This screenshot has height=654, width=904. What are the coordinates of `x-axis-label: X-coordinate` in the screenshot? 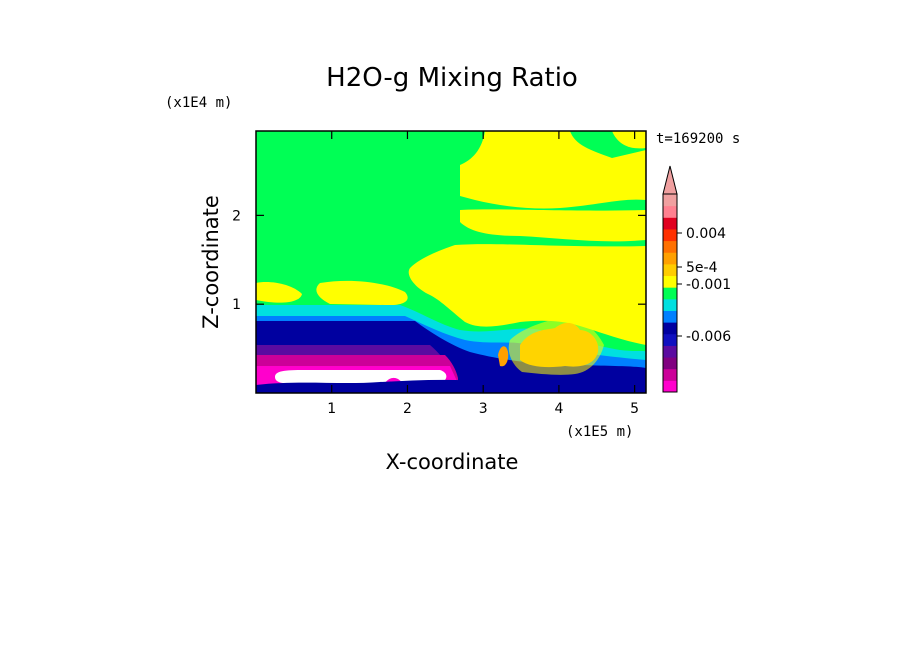 It's located at (452, 462).